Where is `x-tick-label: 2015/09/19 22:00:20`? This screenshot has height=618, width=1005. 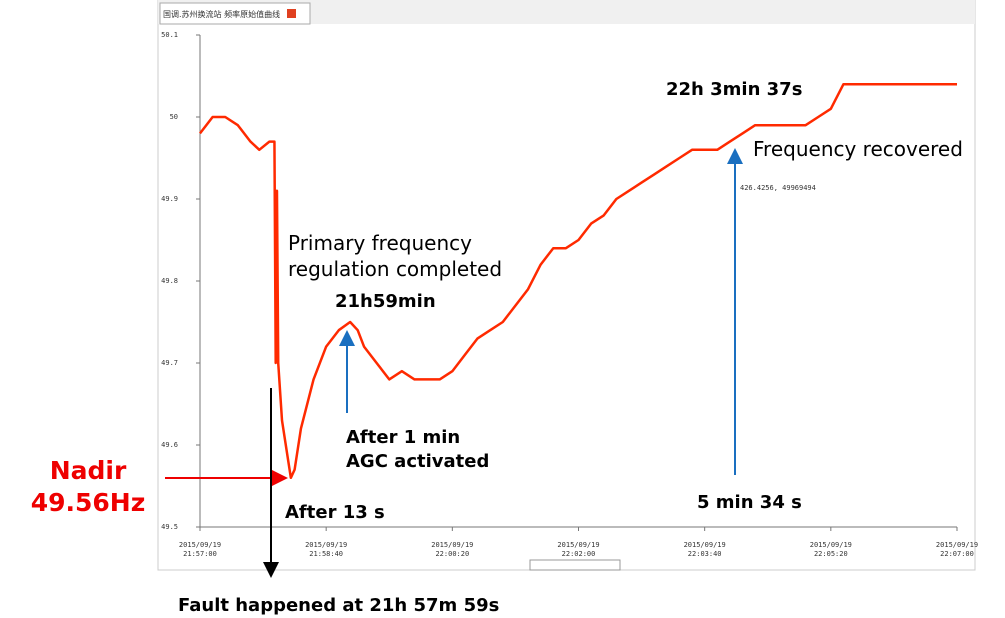 x-tick-label: 2015/09/19 22:00:20 is located at coordinates (452, 549).